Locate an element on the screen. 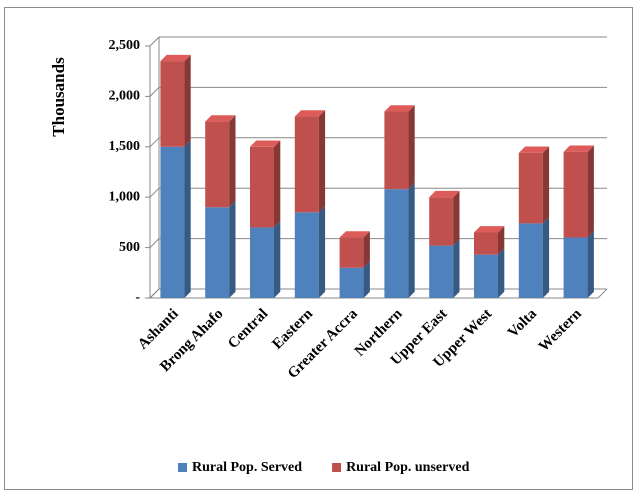 Image resolution: width=638 pixels, height=495 pixels. floor is located at coordinates (602, 293).